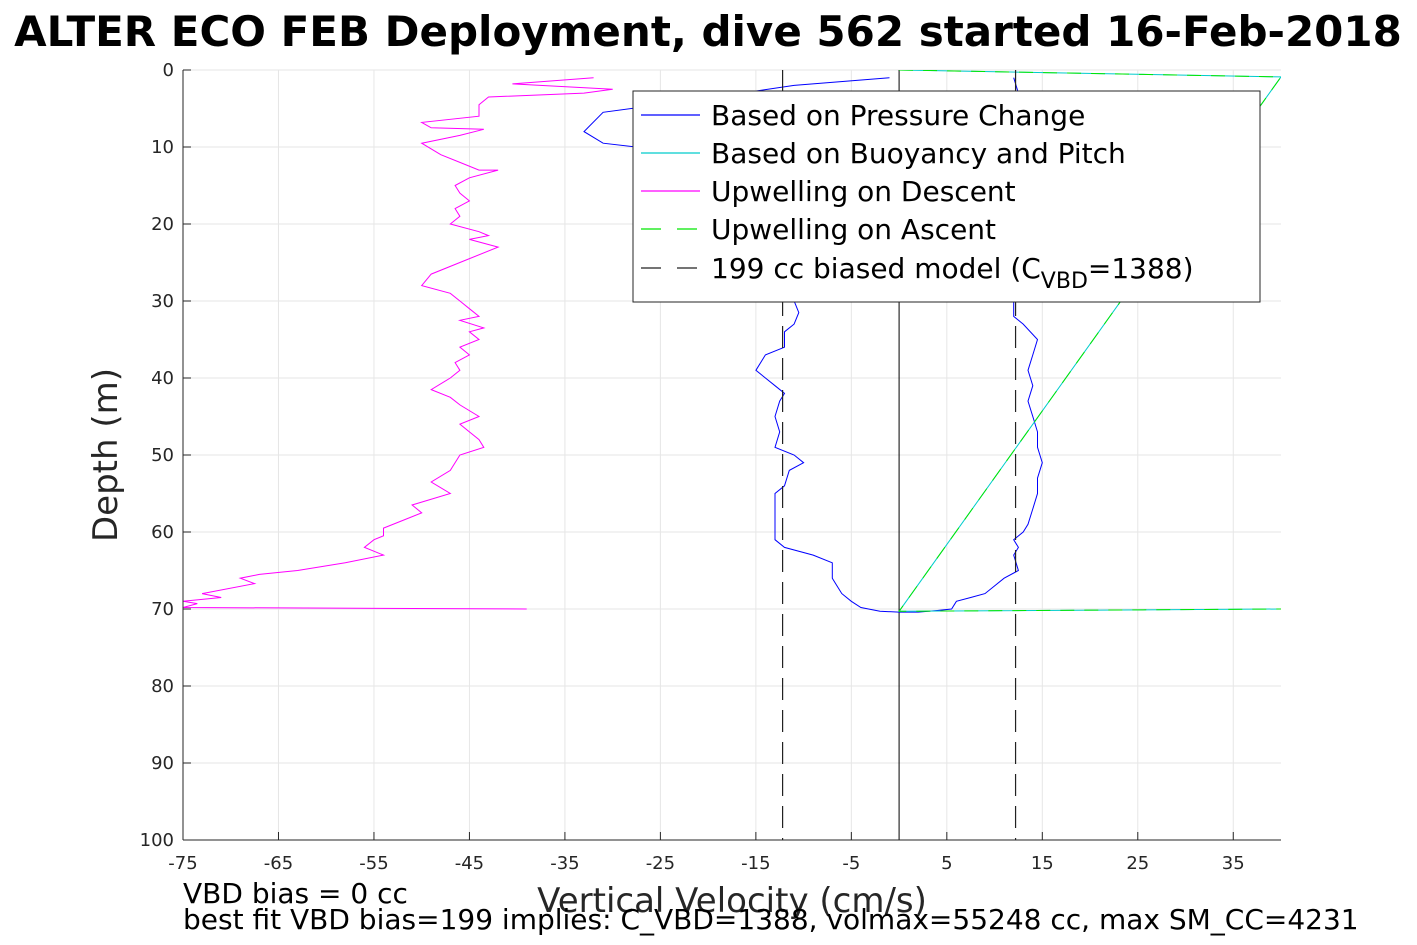 The width and height of the screenshot is (1417, 945). I want to click on y-tick-label: 30, so click(162, 301).